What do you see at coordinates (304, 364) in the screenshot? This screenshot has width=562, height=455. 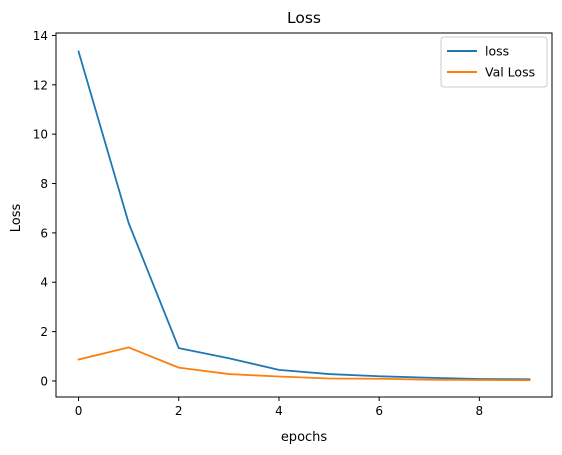 I see `series-line-val-loss` at bounding box center [304, 364].